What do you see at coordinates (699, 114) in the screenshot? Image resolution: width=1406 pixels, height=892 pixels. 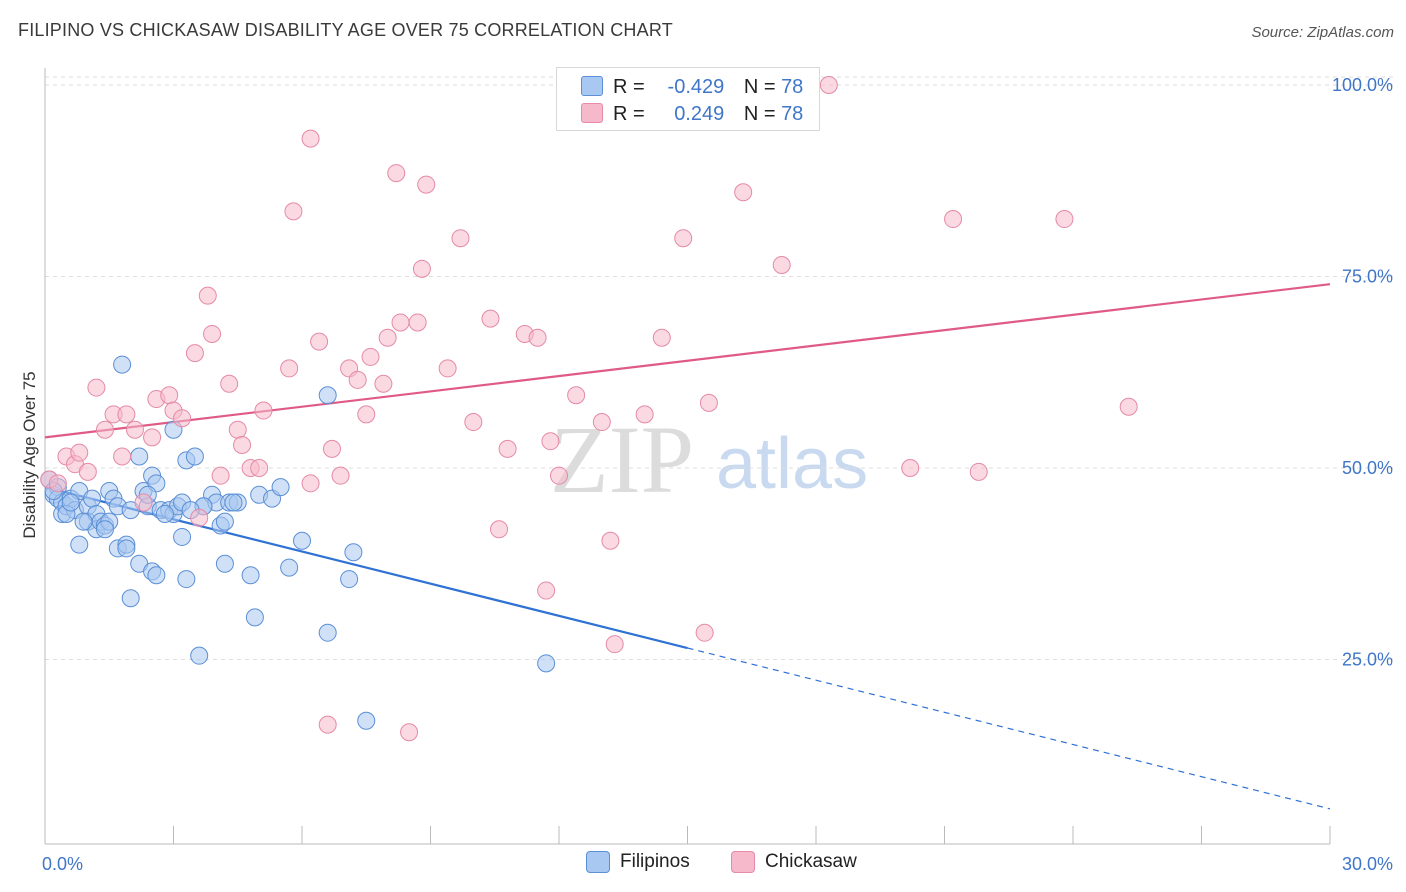 I see `legend-r-value: 0.249` at bounding box center [699, 114].